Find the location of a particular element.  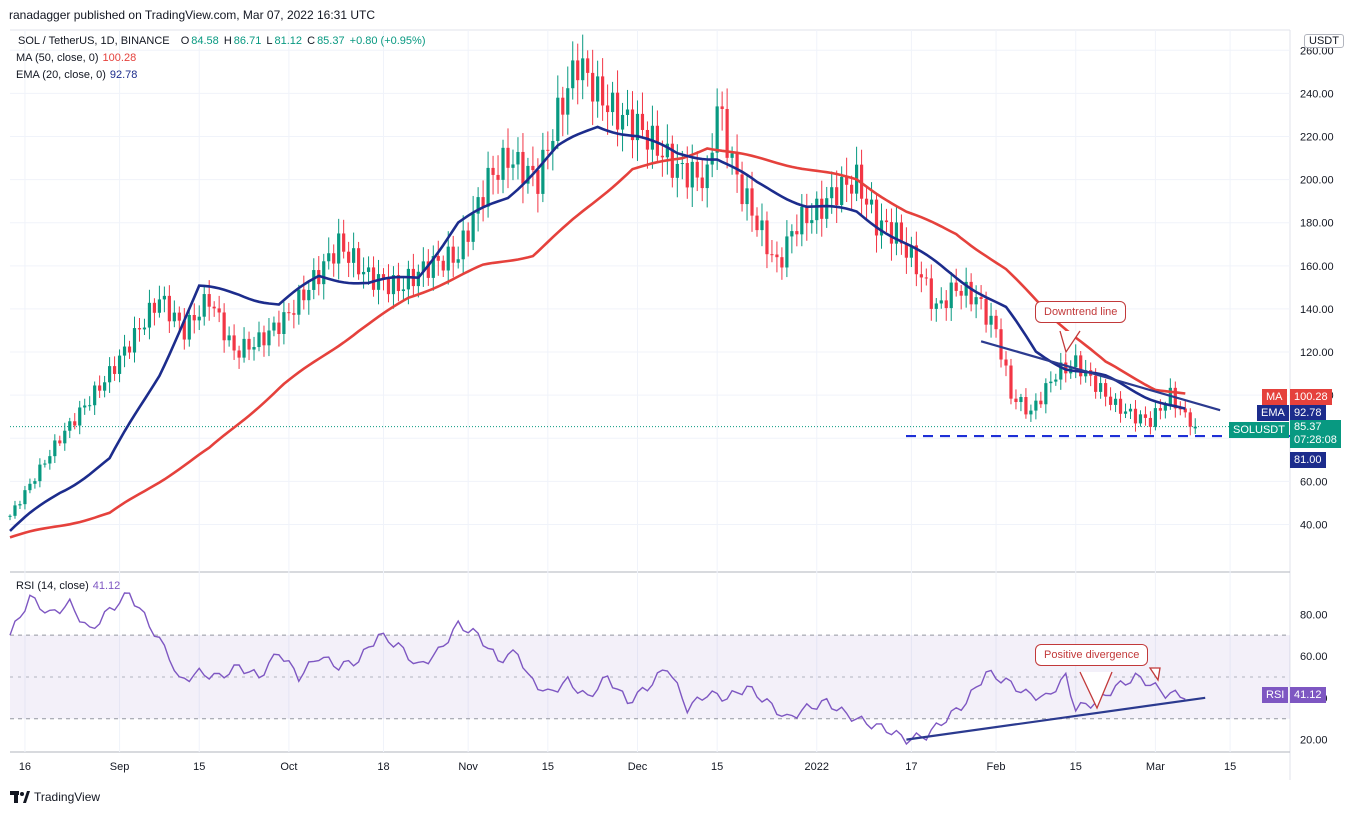

time-tick-label: 17 is located at coordinates (911, 767).